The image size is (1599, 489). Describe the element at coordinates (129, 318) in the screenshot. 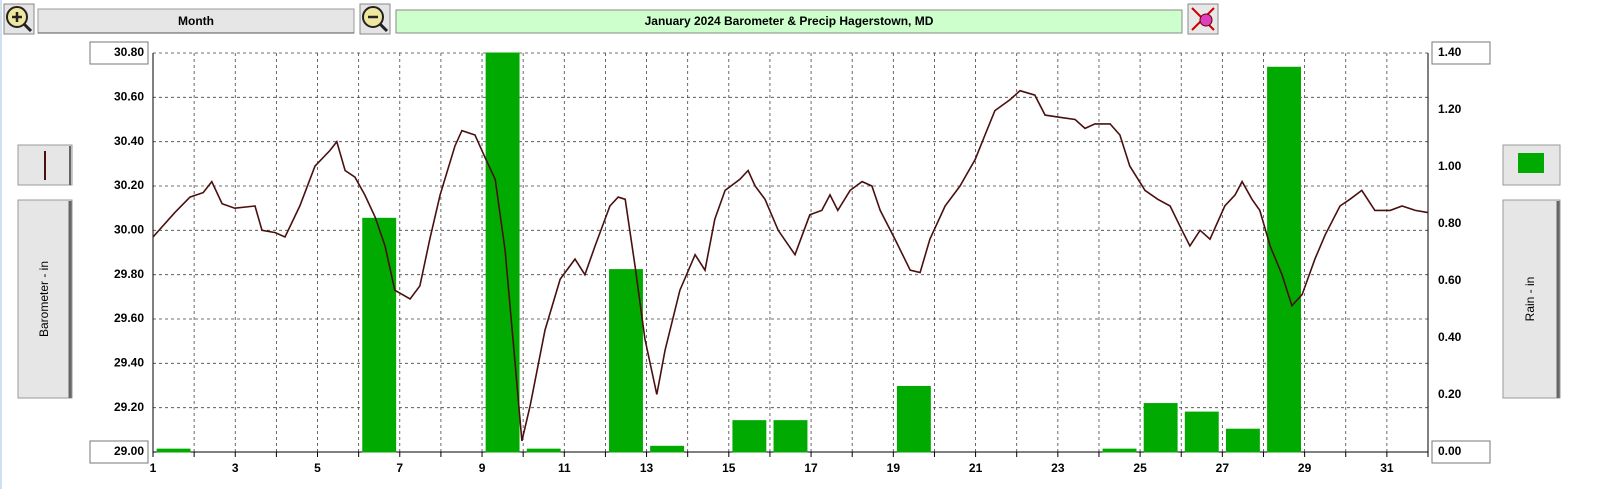

I see `y-tick-label: 29.60` at that location.